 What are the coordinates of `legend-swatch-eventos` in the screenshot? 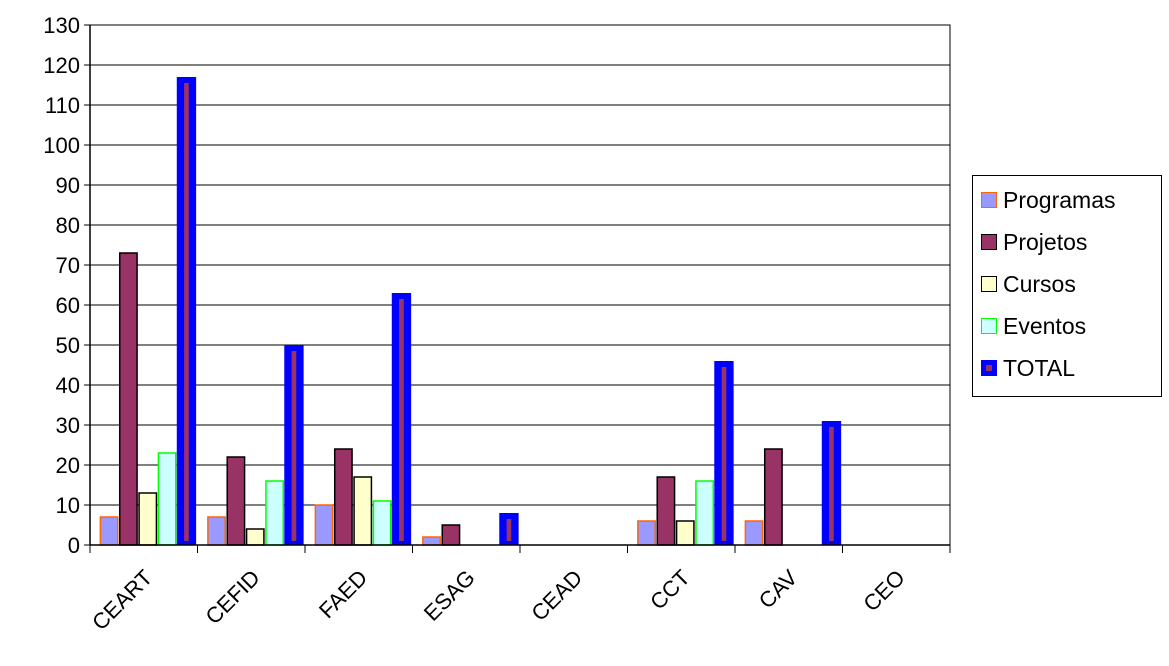 It's located at (989, 326).